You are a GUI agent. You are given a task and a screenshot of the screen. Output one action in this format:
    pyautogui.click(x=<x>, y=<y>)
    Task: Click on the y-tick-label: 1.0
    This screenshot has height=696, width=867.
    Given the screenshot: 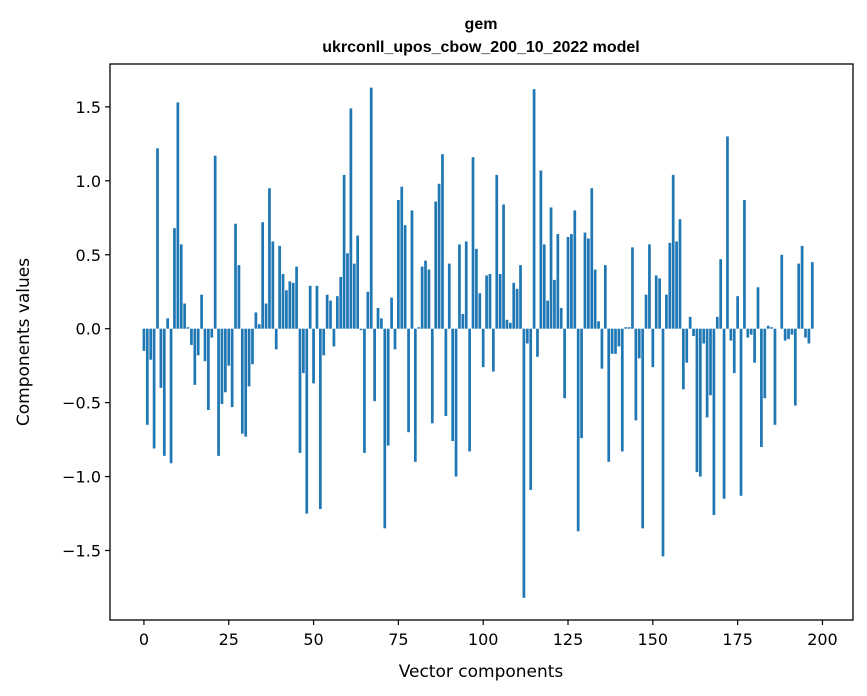 What is the action you would take?
    pyautogui.click(x=88, y=181)
    